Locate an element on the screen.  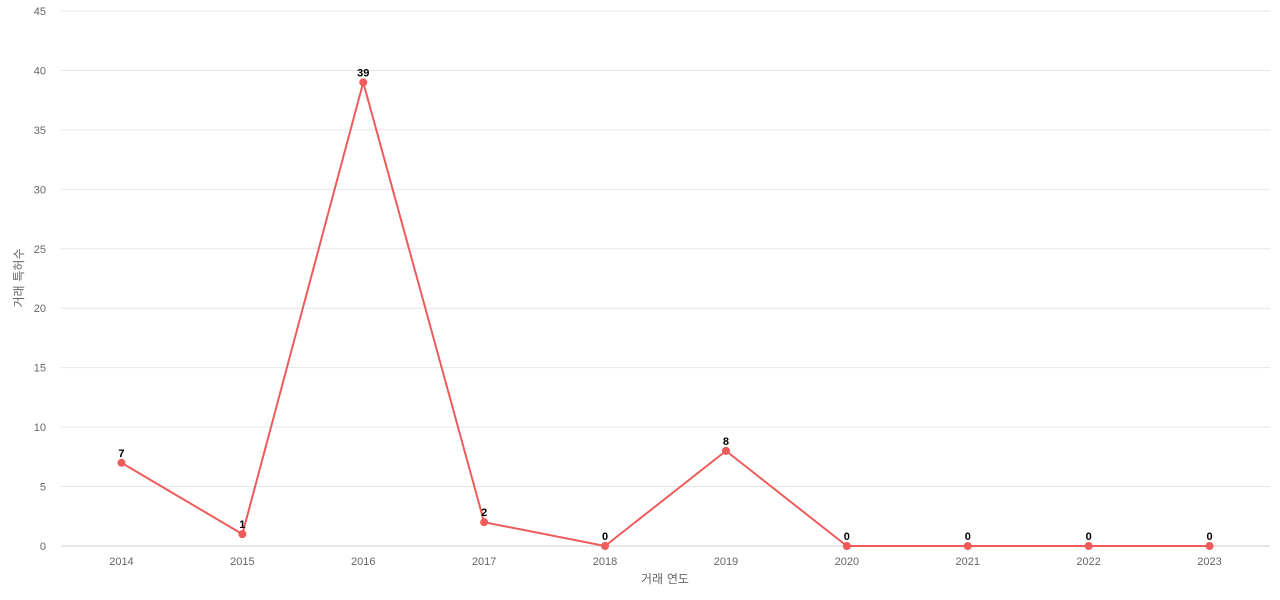
x-tick-label: 2016 is located at coordinates (363, 562).